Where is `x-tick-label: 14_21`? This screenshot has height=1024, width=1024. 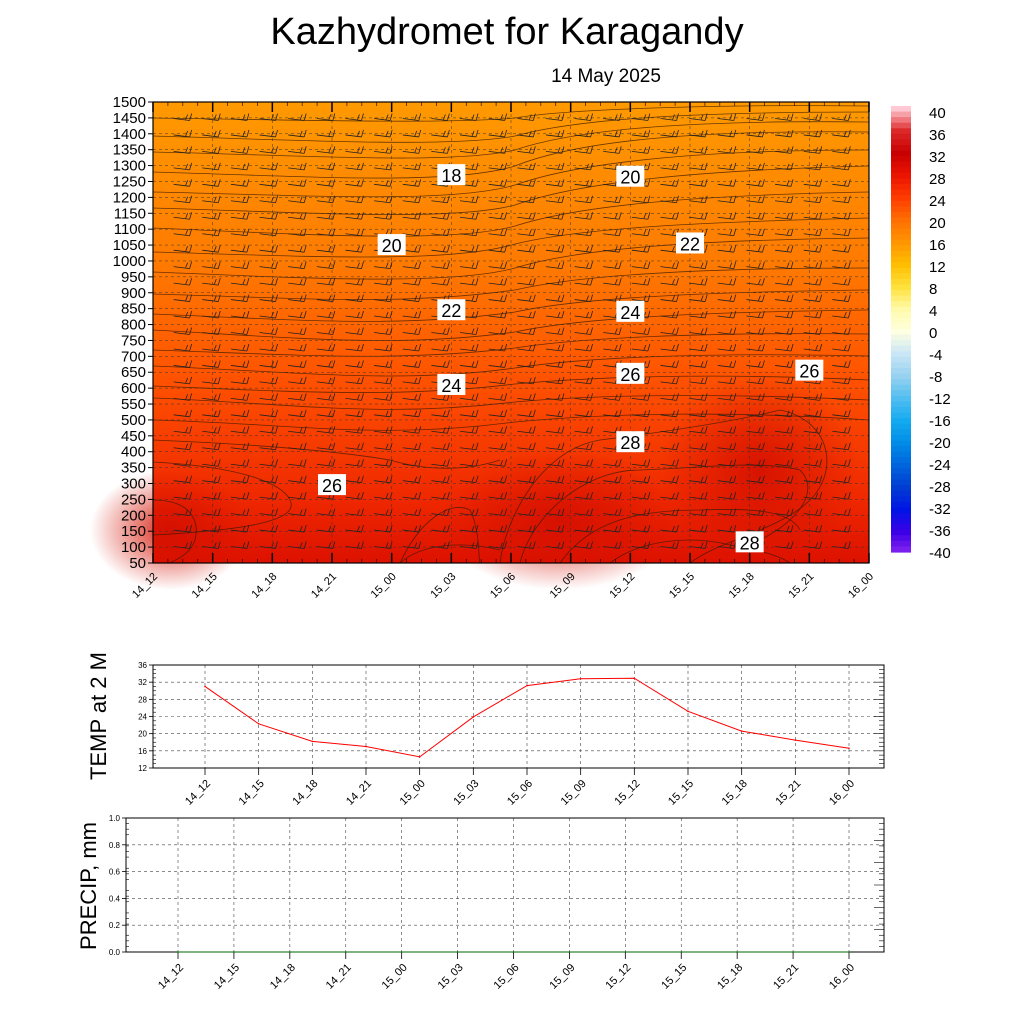
x-tick-label: 14_21 is located at coordinates (324, 586).